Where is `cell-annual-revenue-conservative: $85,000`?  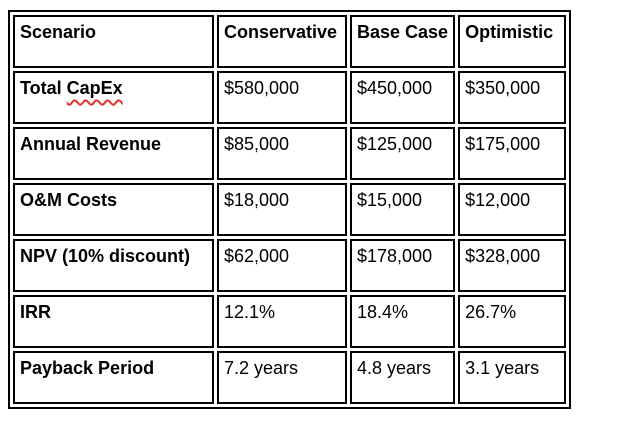
cell-annual-revenue-conservative: $85,000 is located at coordinates (282, 153).